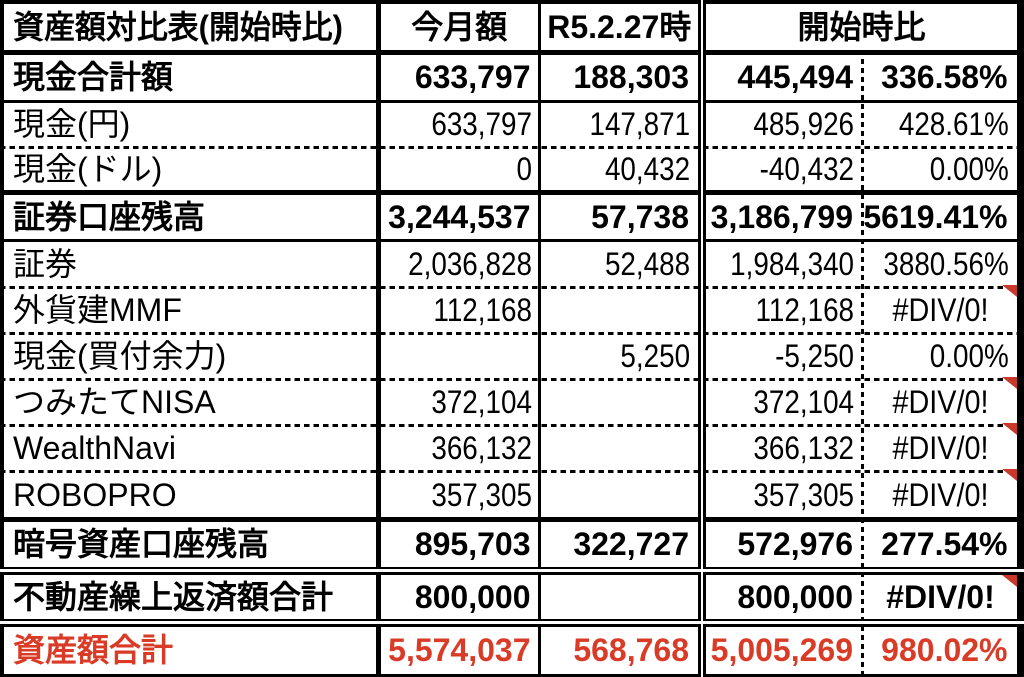 This screenshot has width=1024, height=677. What do you see at coordinates (459, 650) in the screenshot?
I see `value-this-month: 5,574,037` at bounding box center [459, 650].